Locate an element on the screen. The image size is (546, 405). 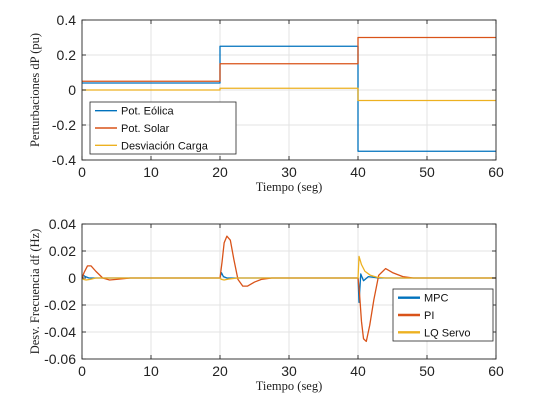
y-tick-label: 0.04 is located at coordinates (62, 224).